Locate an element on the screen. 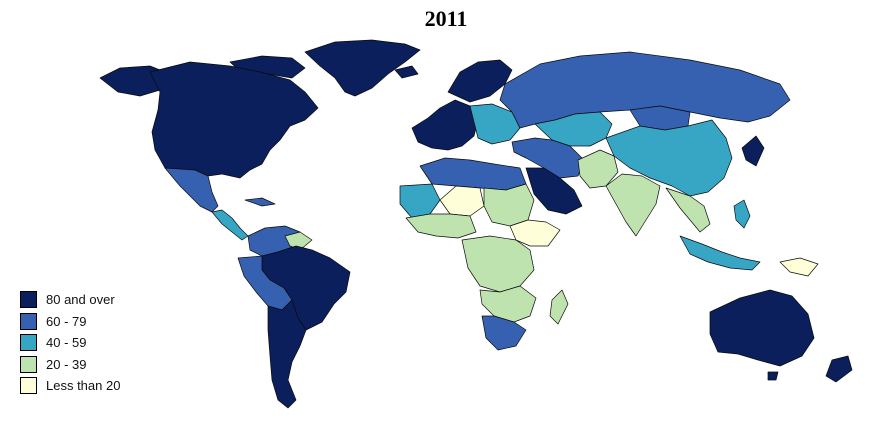  region-north-america is located at coordinates (234, 120).